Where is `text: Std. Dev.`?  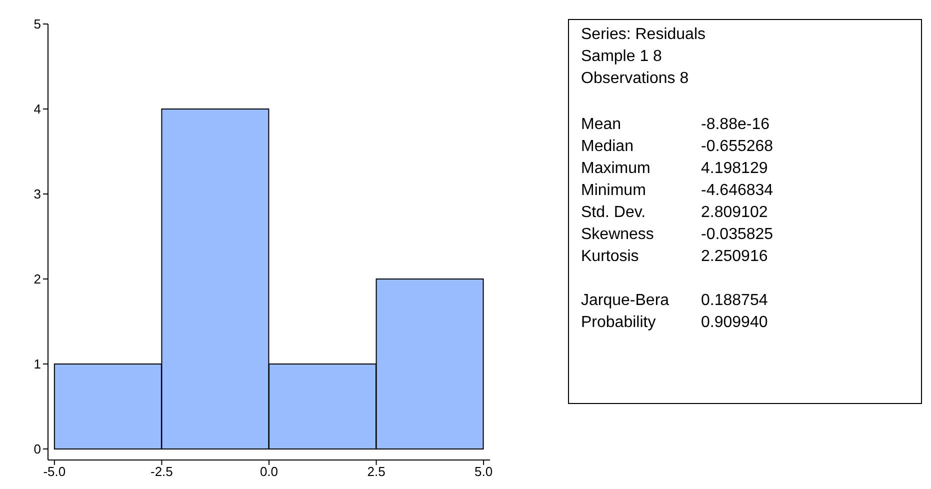
text: Std. Dev. is located at coordinates (613, 213).